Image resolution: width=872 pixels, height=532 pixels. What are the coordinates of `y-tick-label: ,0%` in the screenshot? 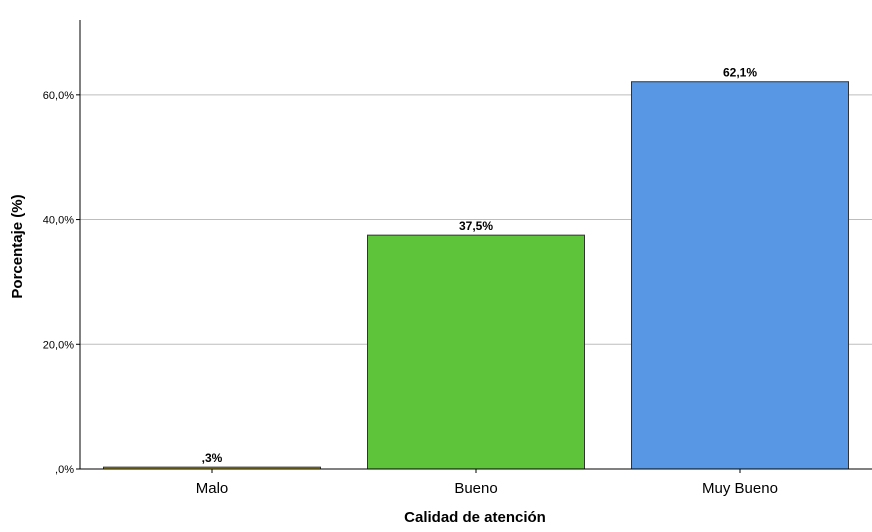 It's located at (64, 470).